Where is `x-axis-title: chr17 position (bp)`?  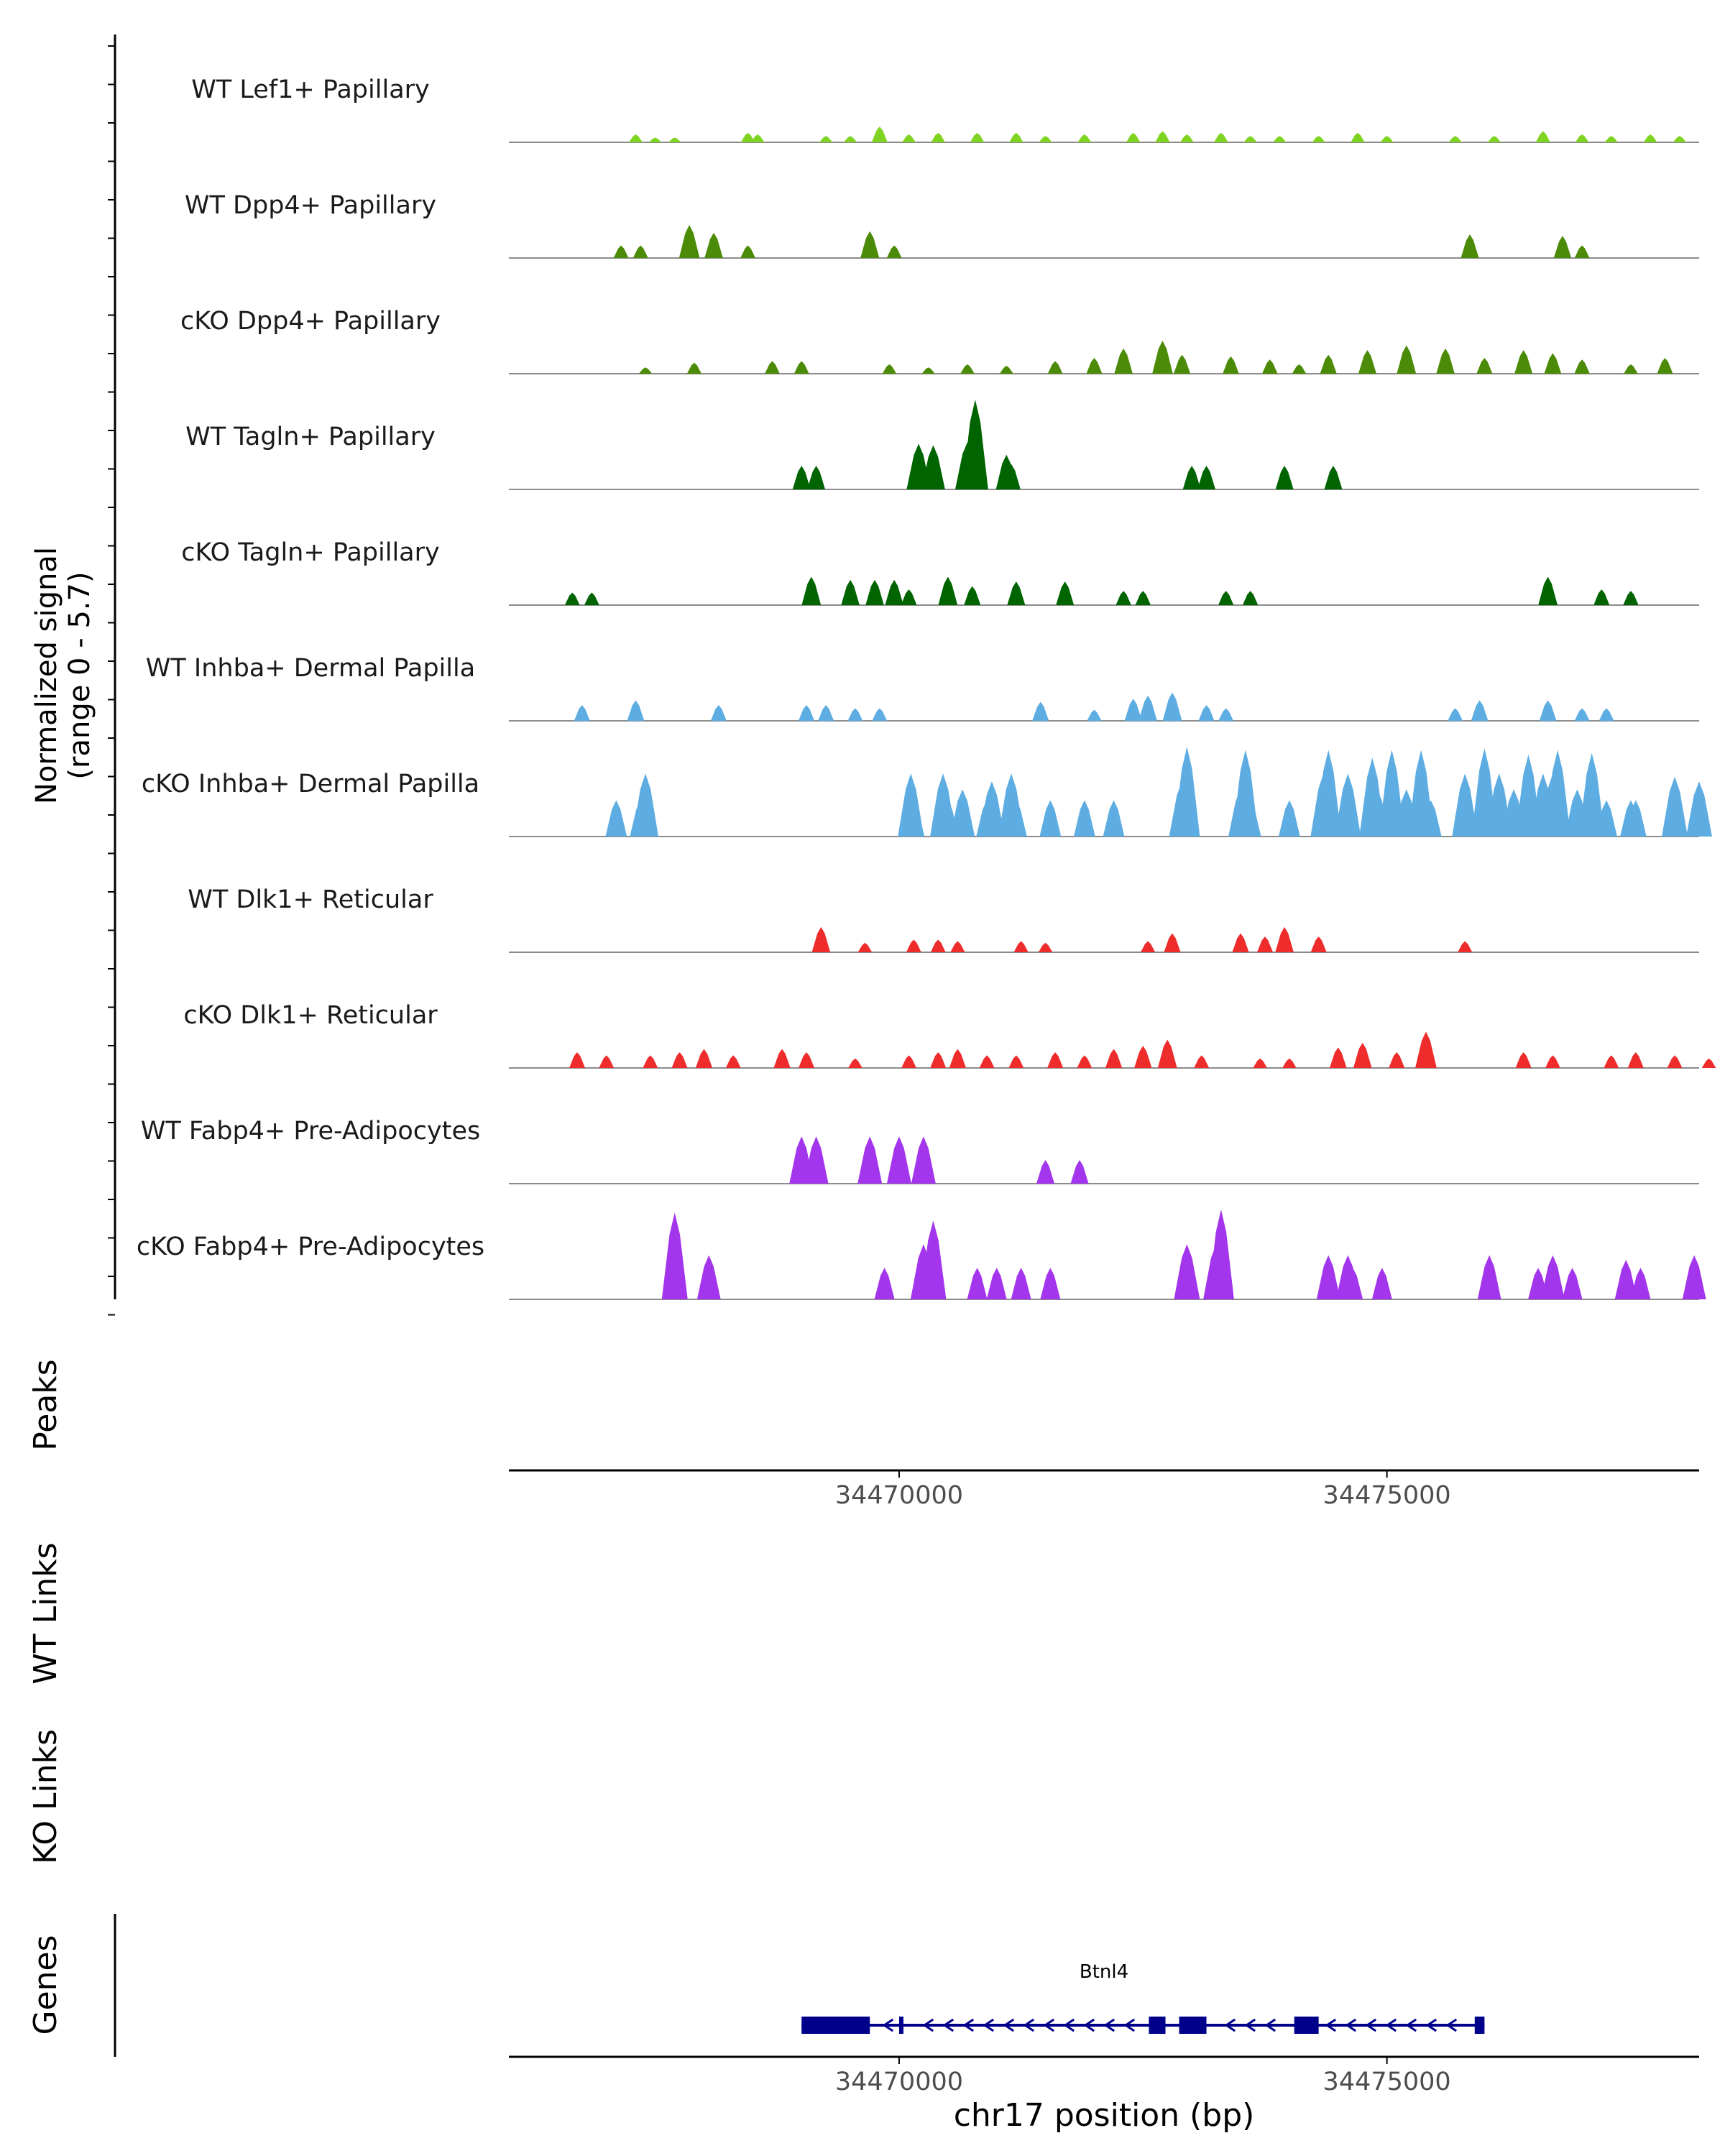 x-axis-title: chr17 position (bp) is located at coordinates (1104, 2115).